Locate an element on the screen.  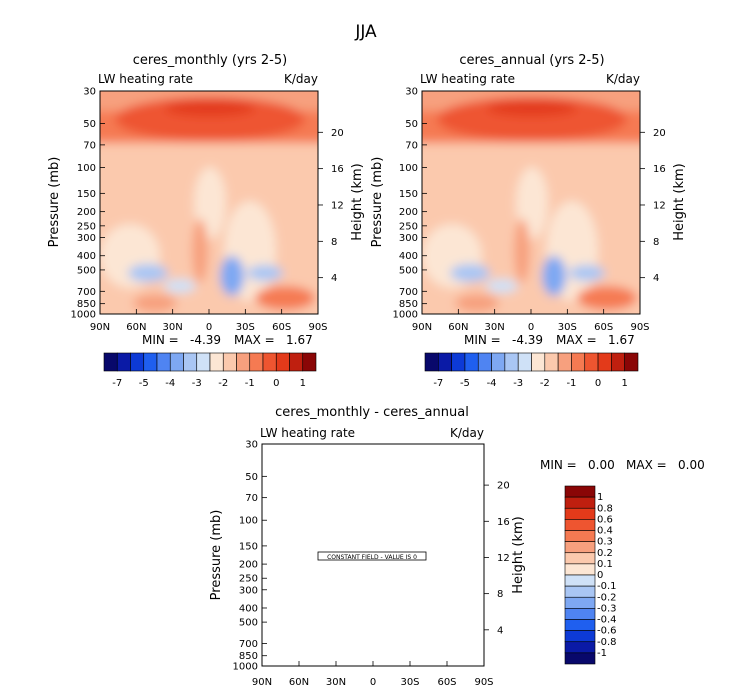
height-tick-label: 4 is located at coordinates (656, 278).